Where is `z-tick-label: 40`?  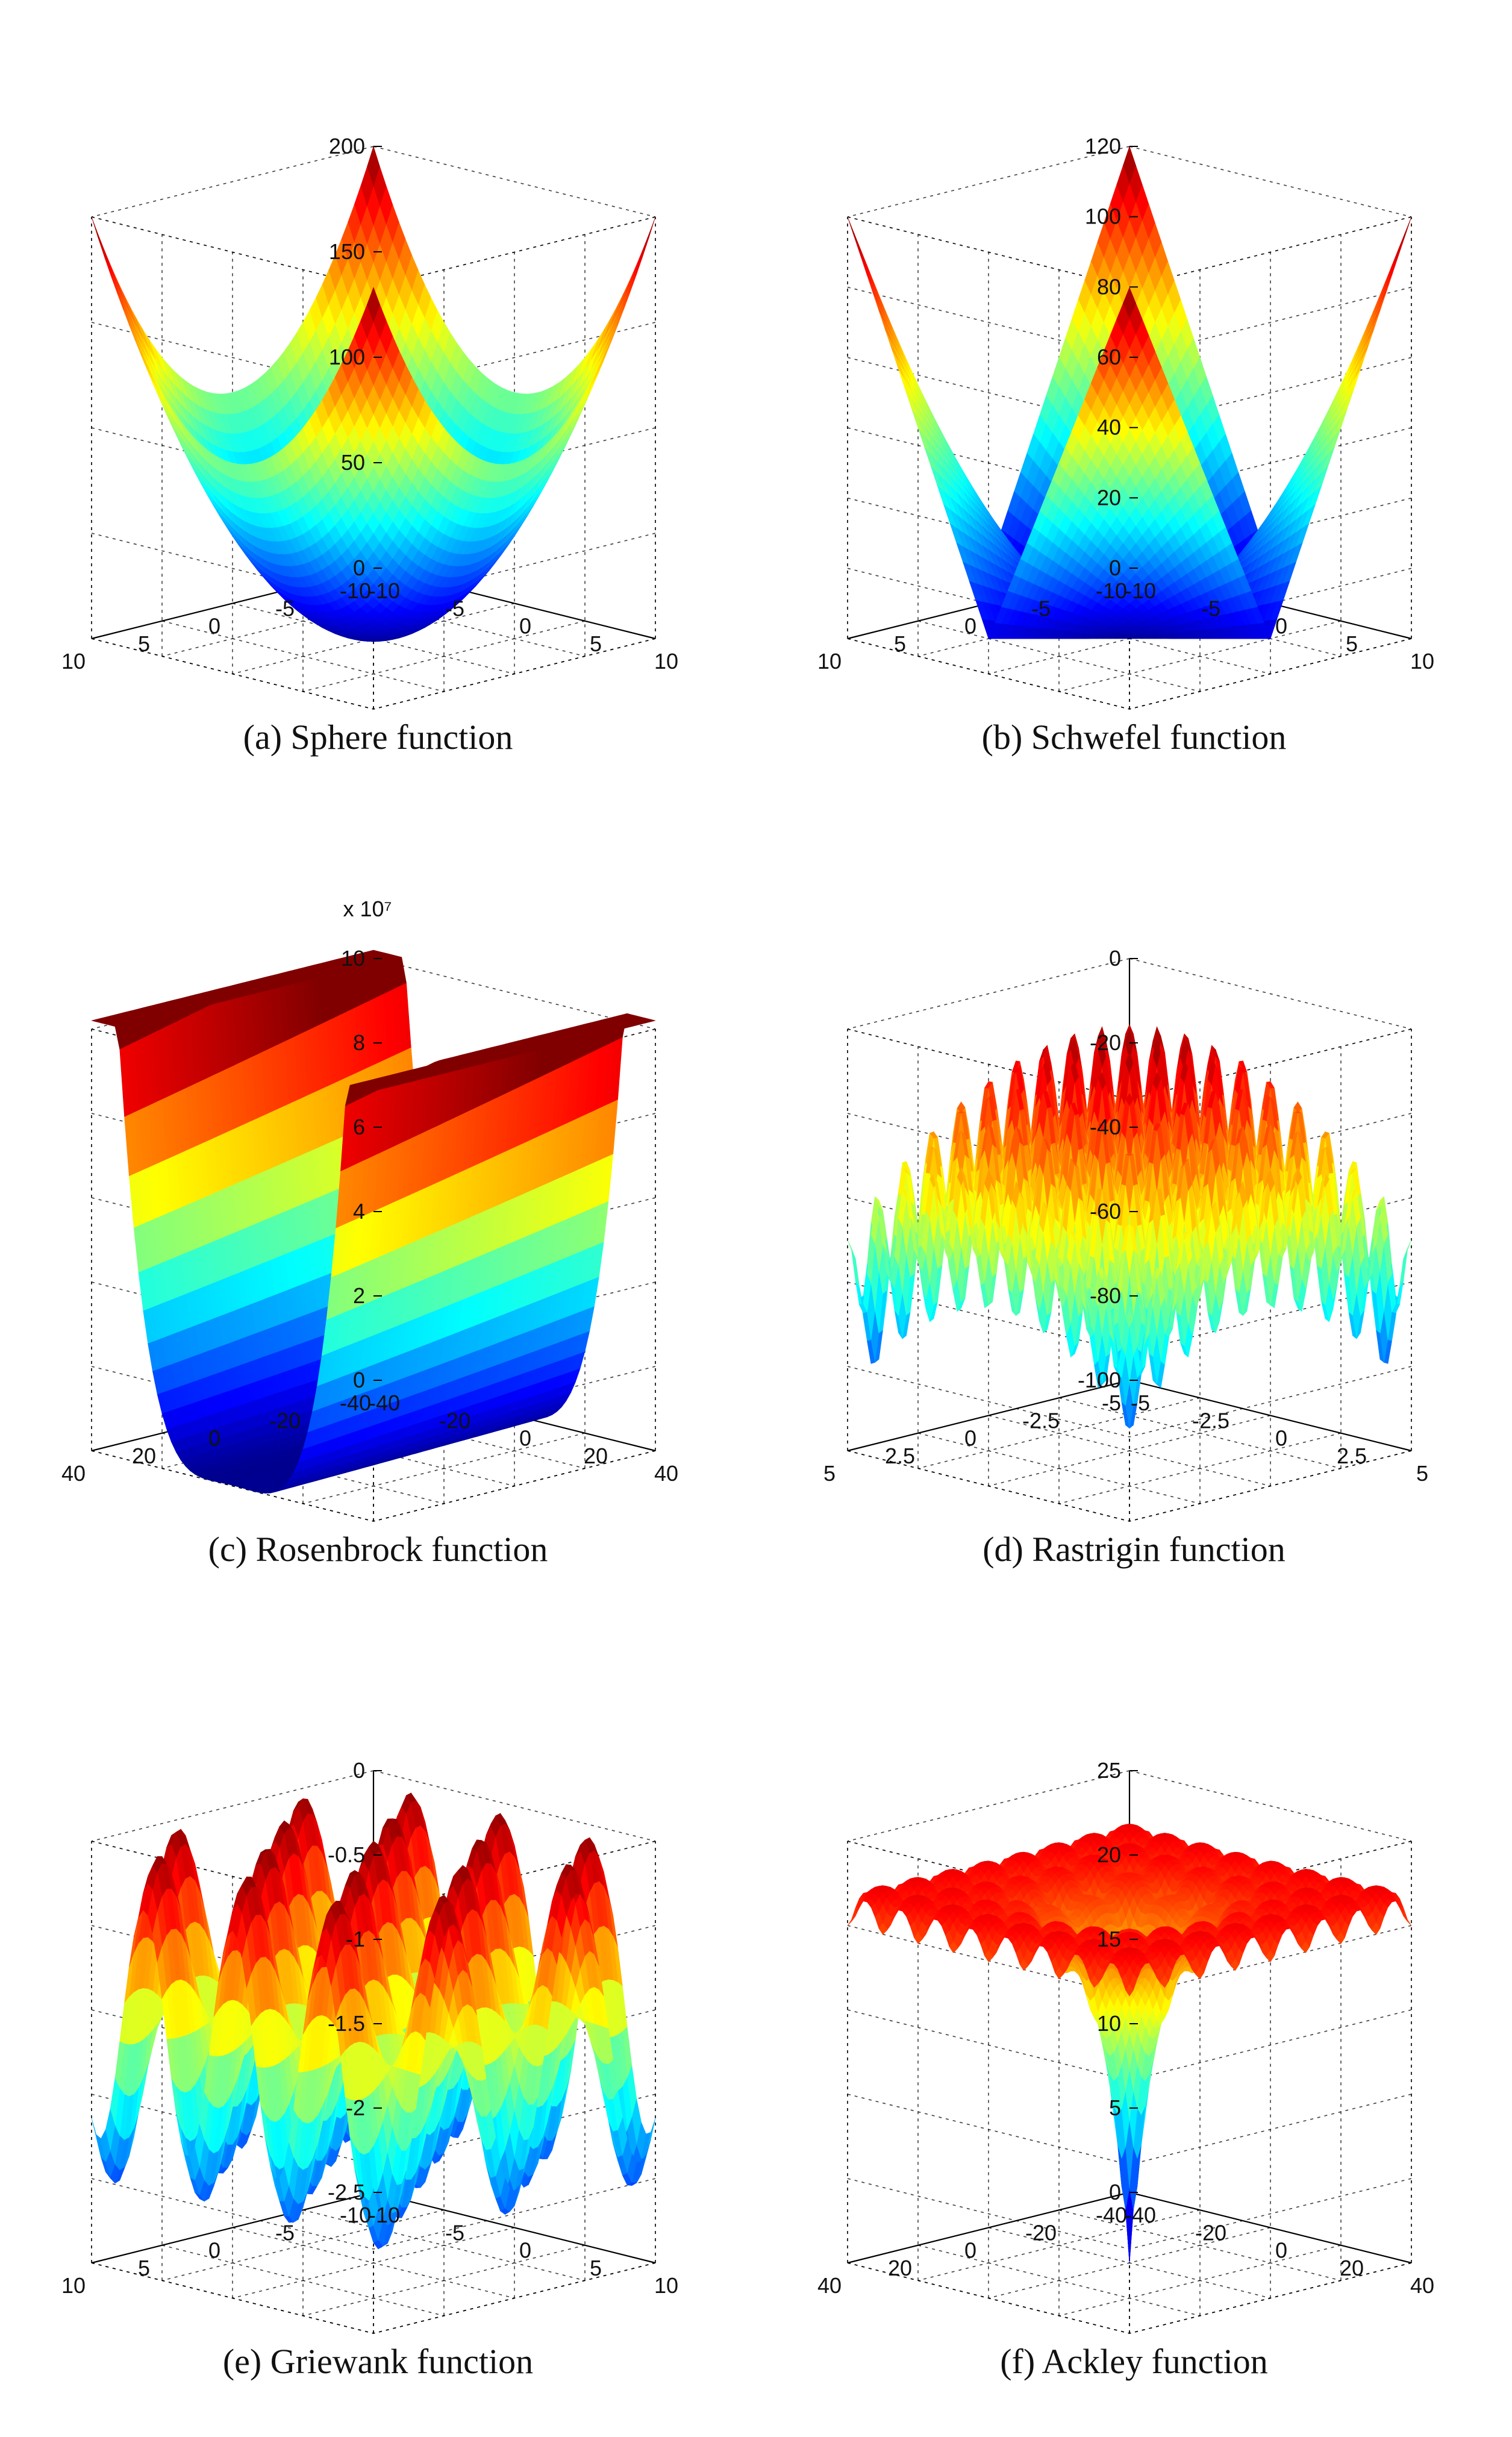
z-tick-label: 40 is located at coordinates (1109, 427).